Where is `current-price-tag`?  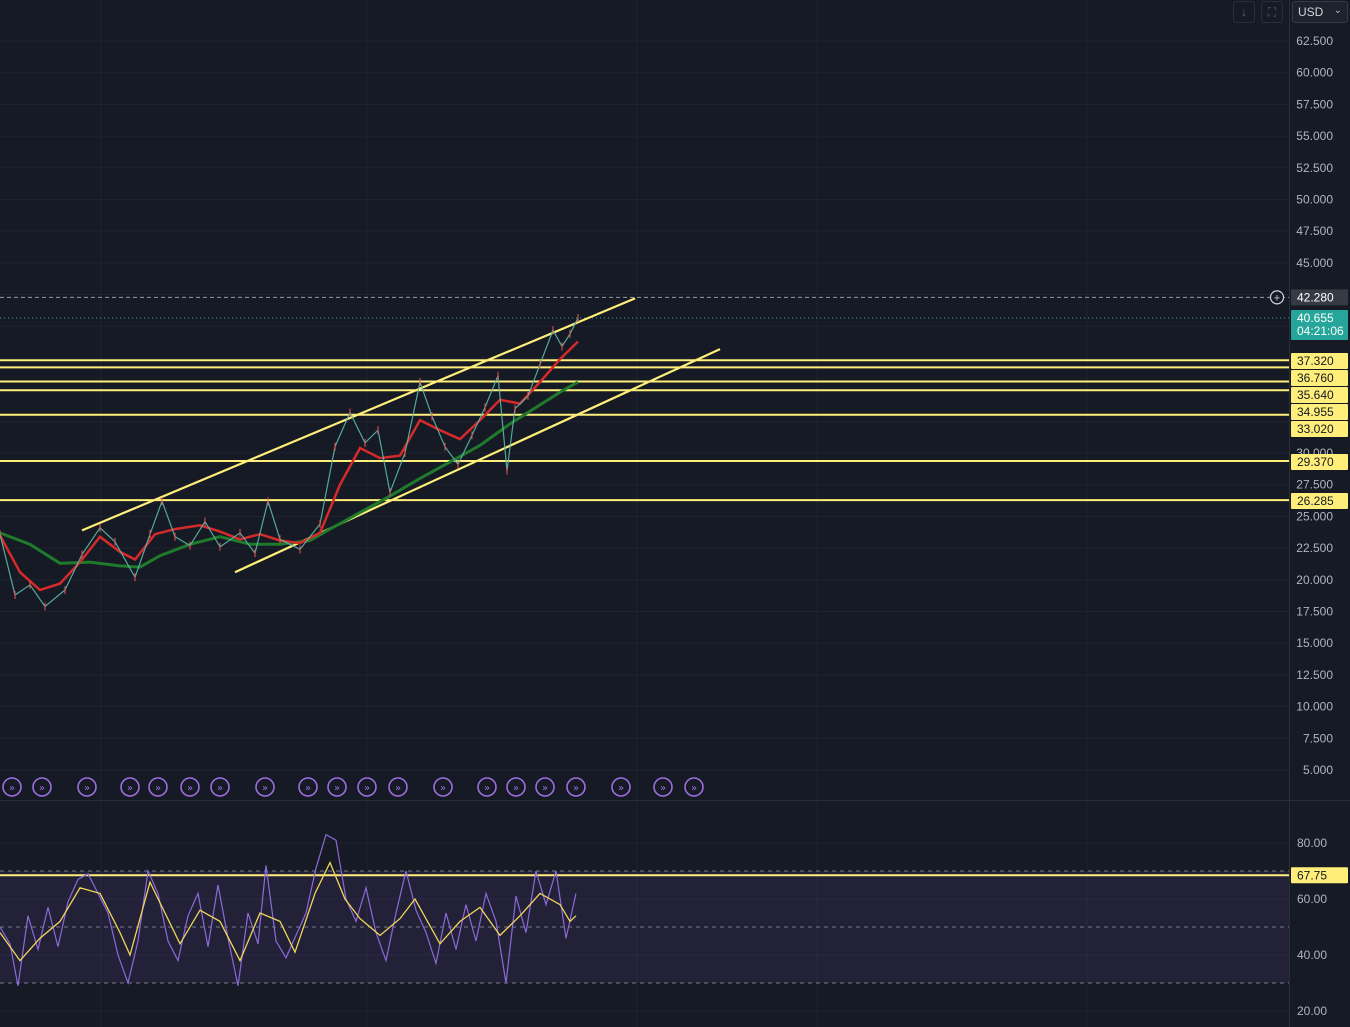
current-price-tag is located at coordinates (1319, 324).